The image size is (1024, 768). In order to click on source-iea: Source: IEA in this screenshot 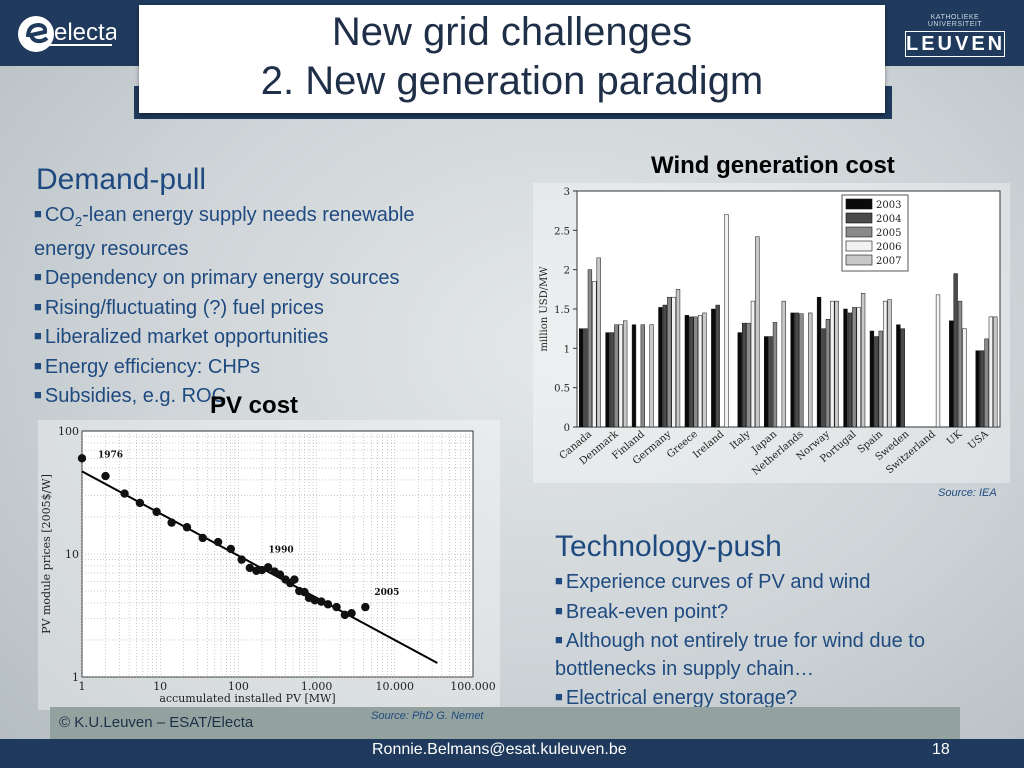, I will do `click(967, 493)`.